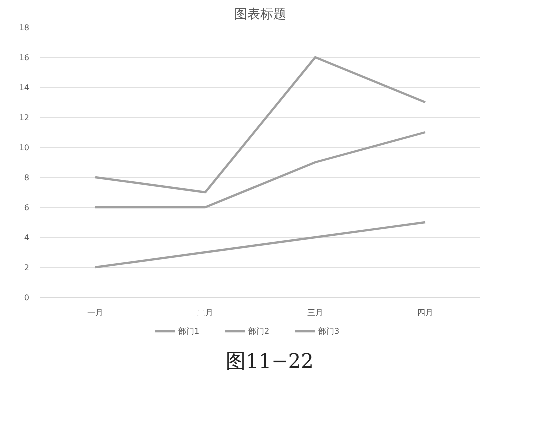 This screenshot has width=537, height=448. Describe the element at coordinates (24, 148) in the screenshot. I see `y-tick-label: 10` at that location.